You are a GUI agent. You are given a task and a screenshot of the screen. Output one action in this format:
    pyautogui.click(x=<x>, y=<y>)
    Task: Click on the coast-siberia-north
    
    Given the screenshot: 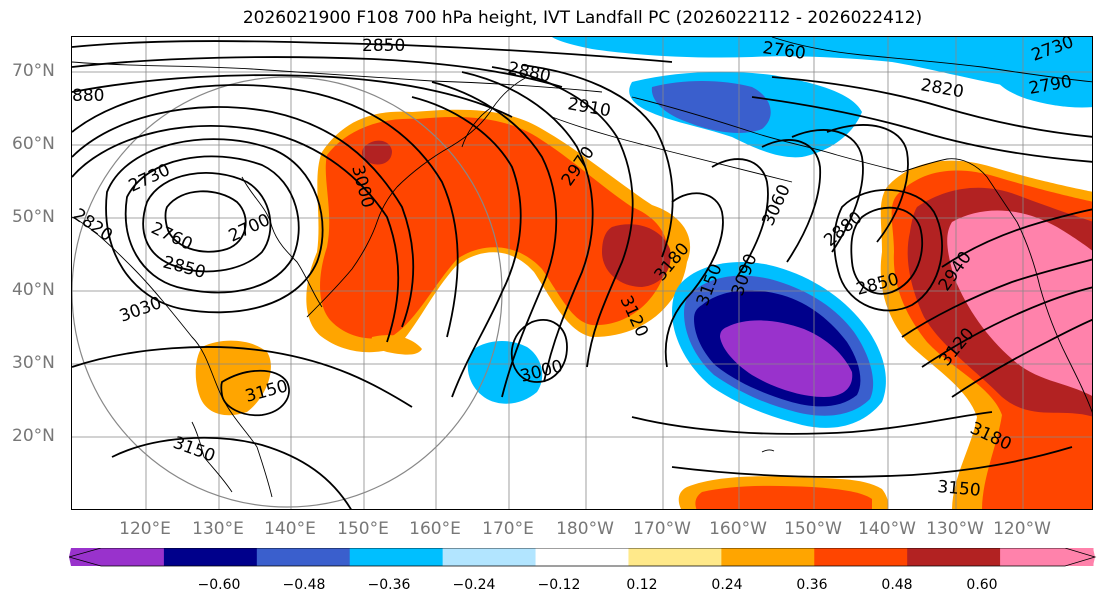 What is the action you would take?
    pyautogui.click(x=337, y=77)
    